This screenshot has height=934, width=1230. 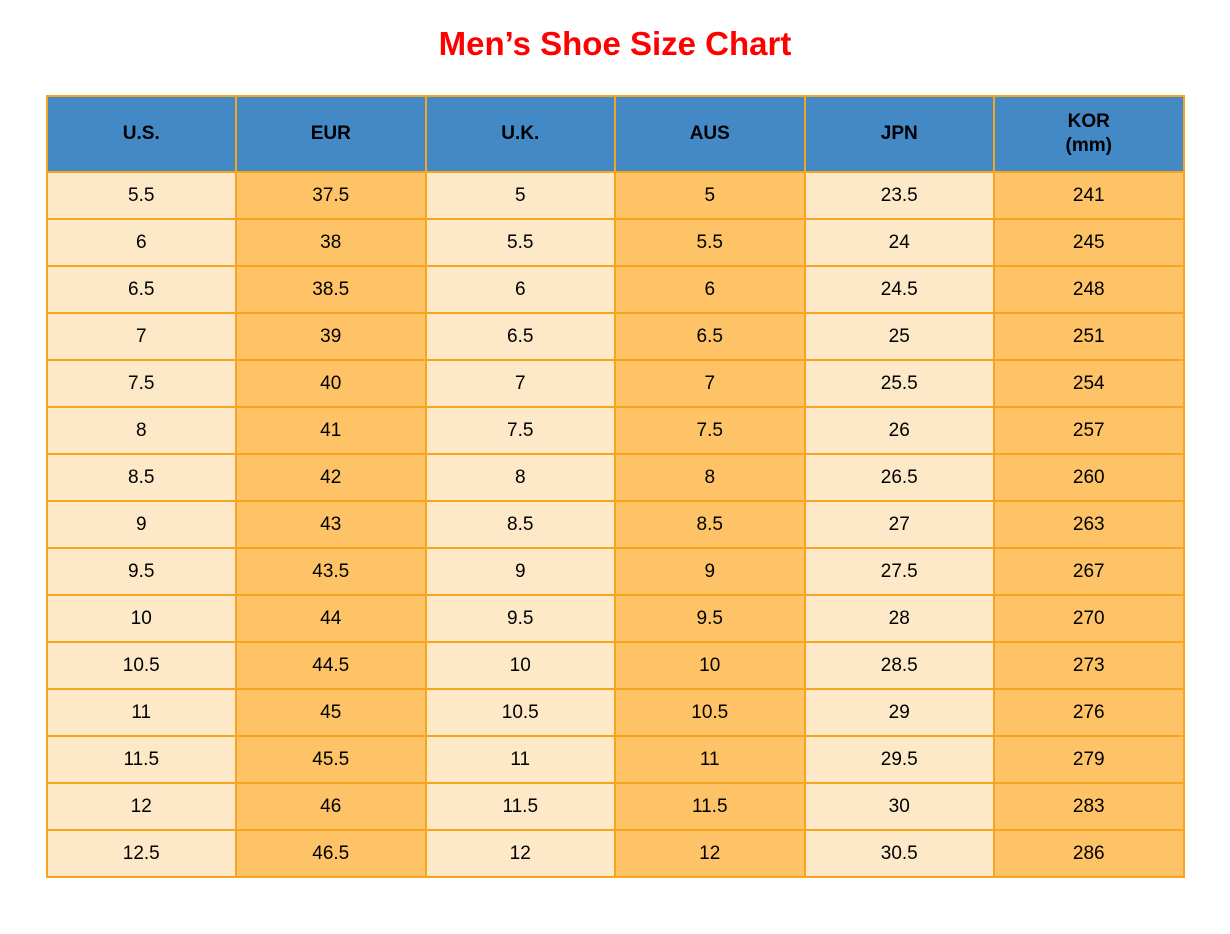 I want to click on table-cell-jpn: 29, so click(x=899, y=712).